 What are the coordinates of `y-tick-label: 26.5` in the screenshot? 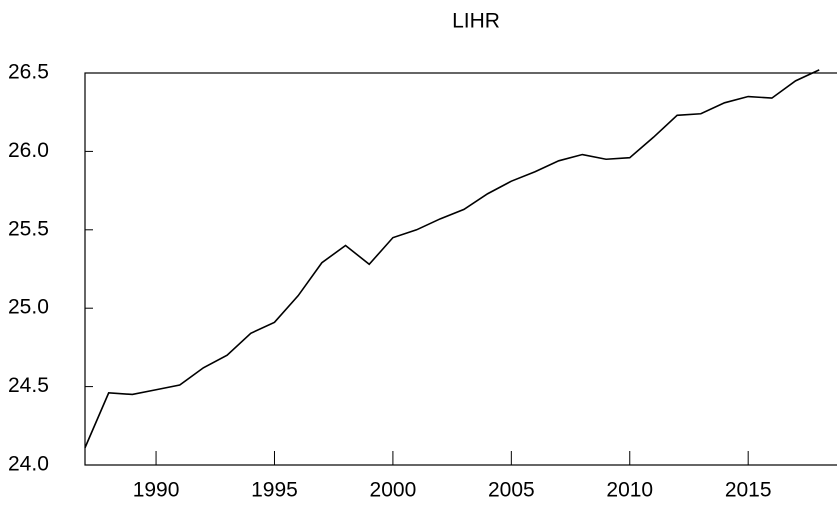 It's located at (28, 72).